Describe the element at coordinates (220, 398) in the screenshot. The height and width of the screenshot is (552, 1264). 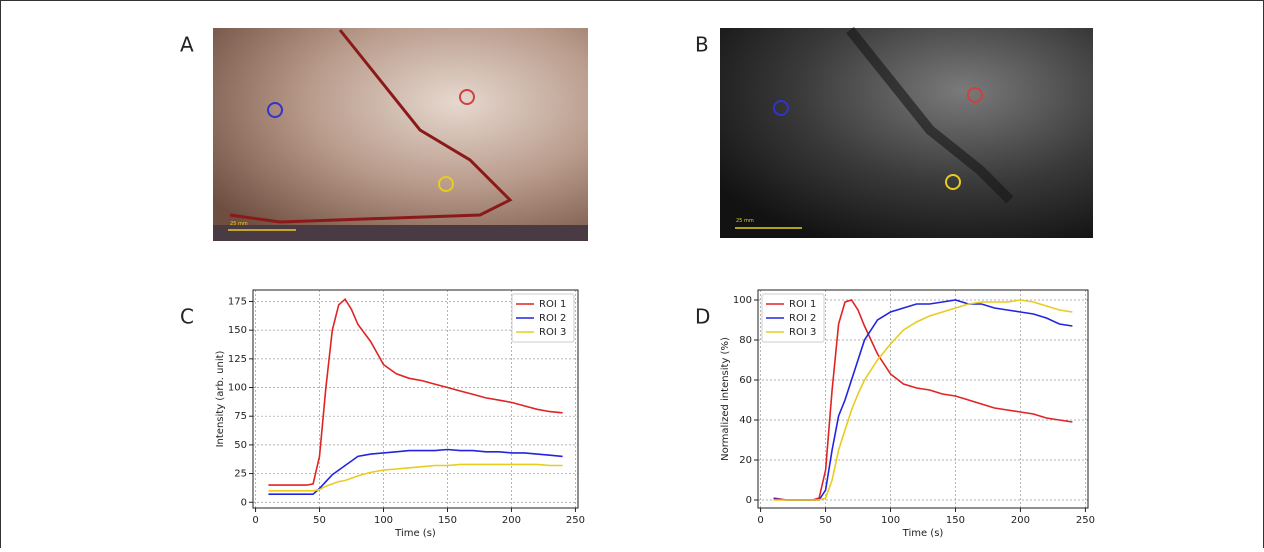
I see `y-axis-label: Intensity (arb. unit)` at that location.